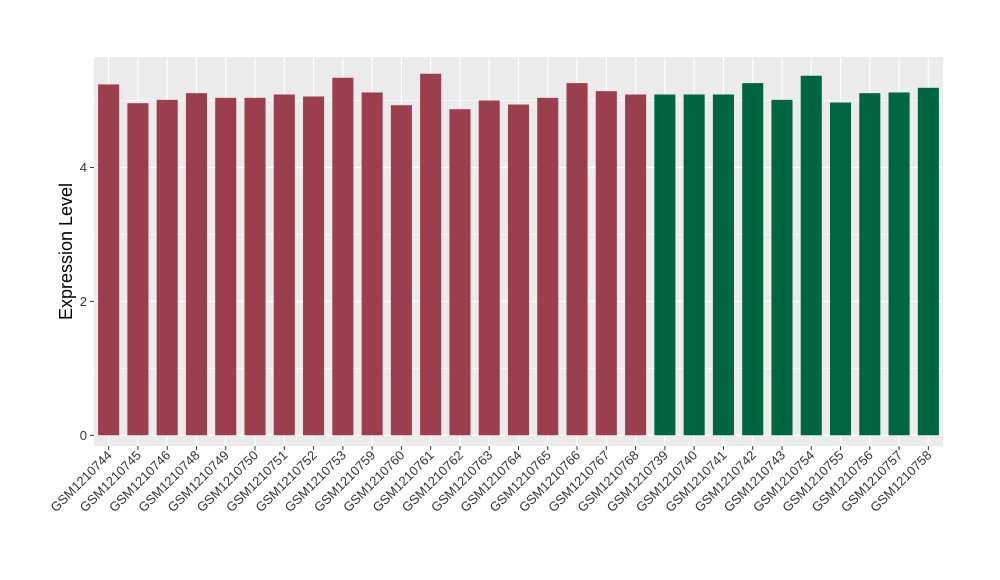 Image resolution: width=1000 pixels, height=580 pixels. I want to click on bar-GSM1210753, so click(343, 256).